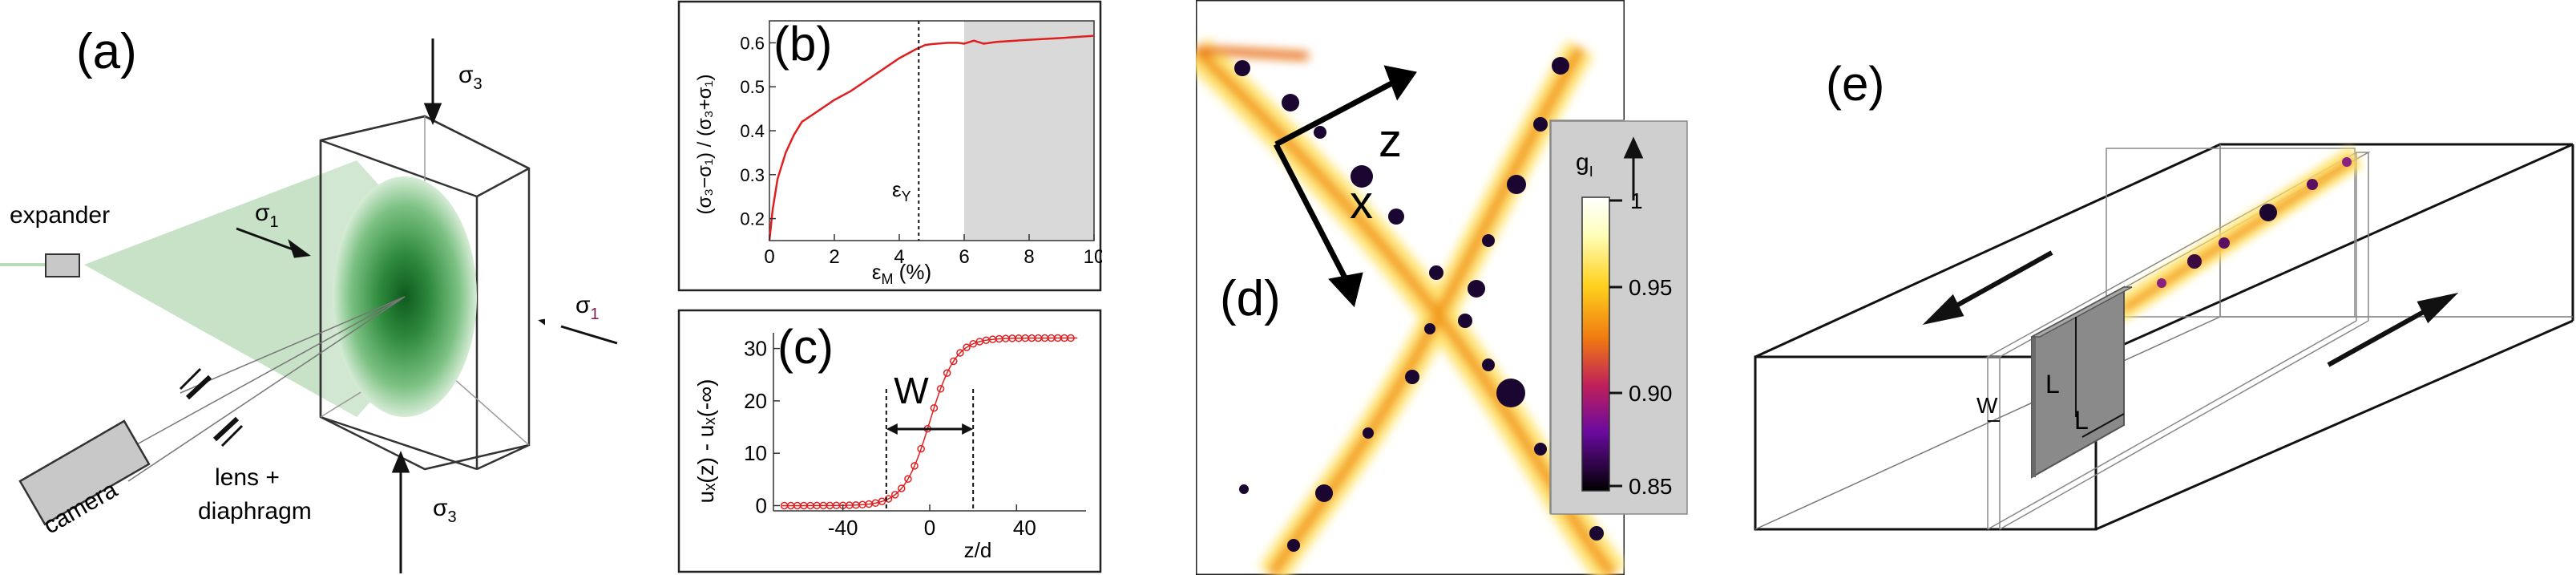  What do you see at coordinates (2082, 382) in the screenshot?
I see `sample-block` at bounding box center [2082, 382].